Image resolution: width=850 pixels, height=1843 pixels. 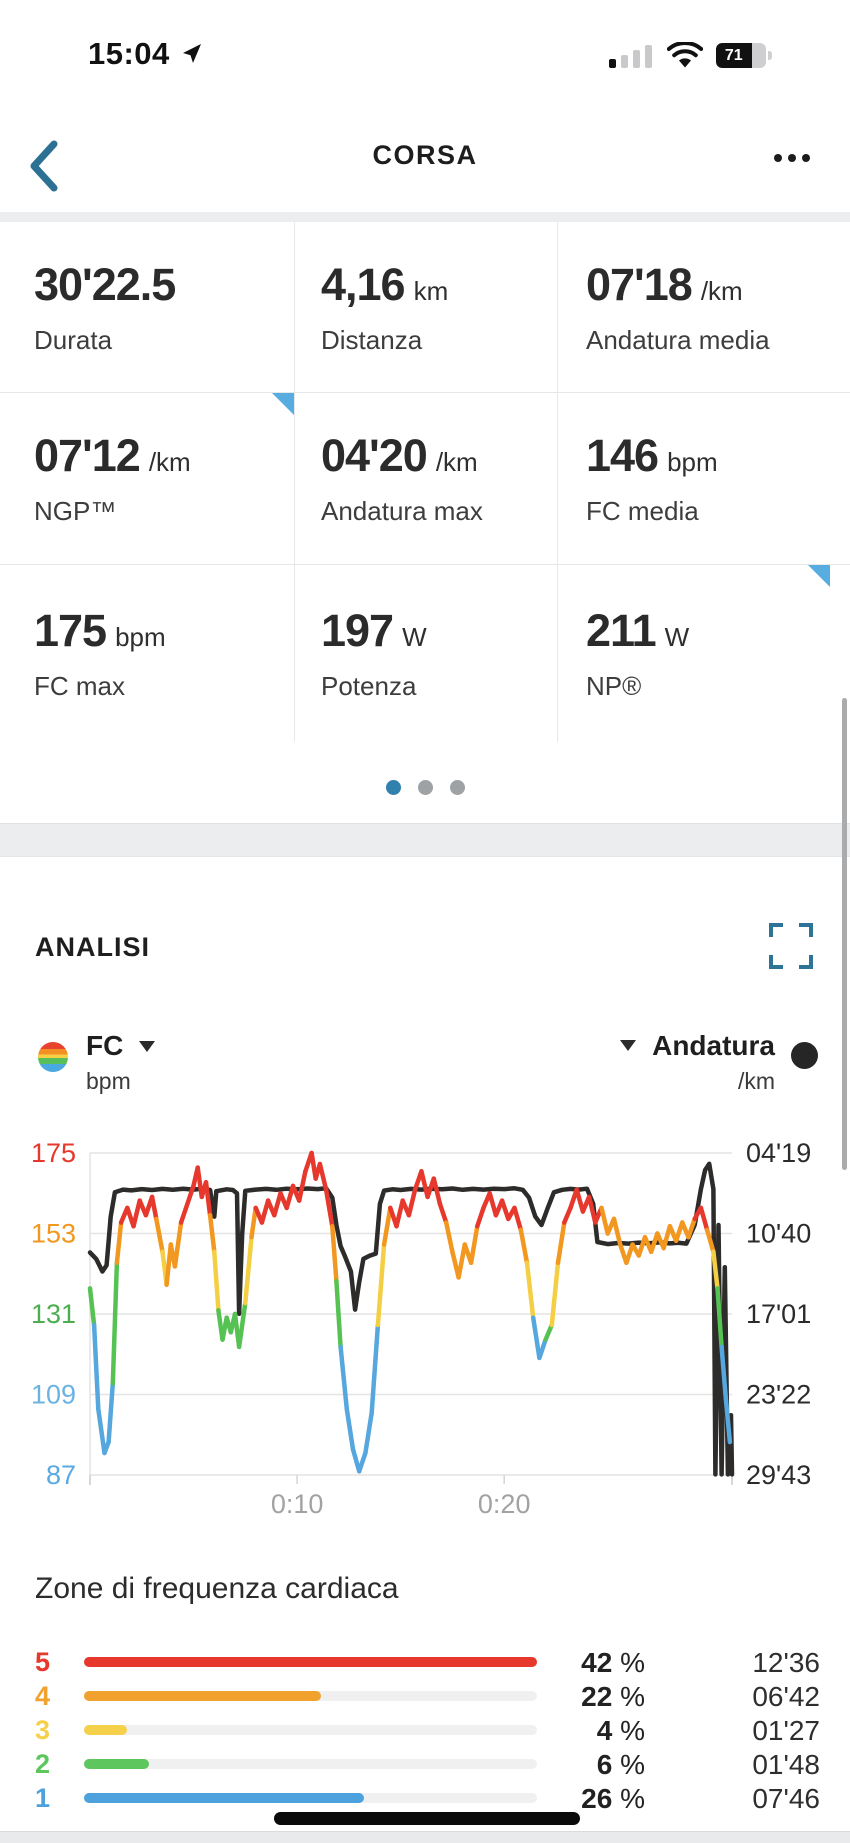 I want to click on zone-time: 12'36, so click(x=786, y=1662).